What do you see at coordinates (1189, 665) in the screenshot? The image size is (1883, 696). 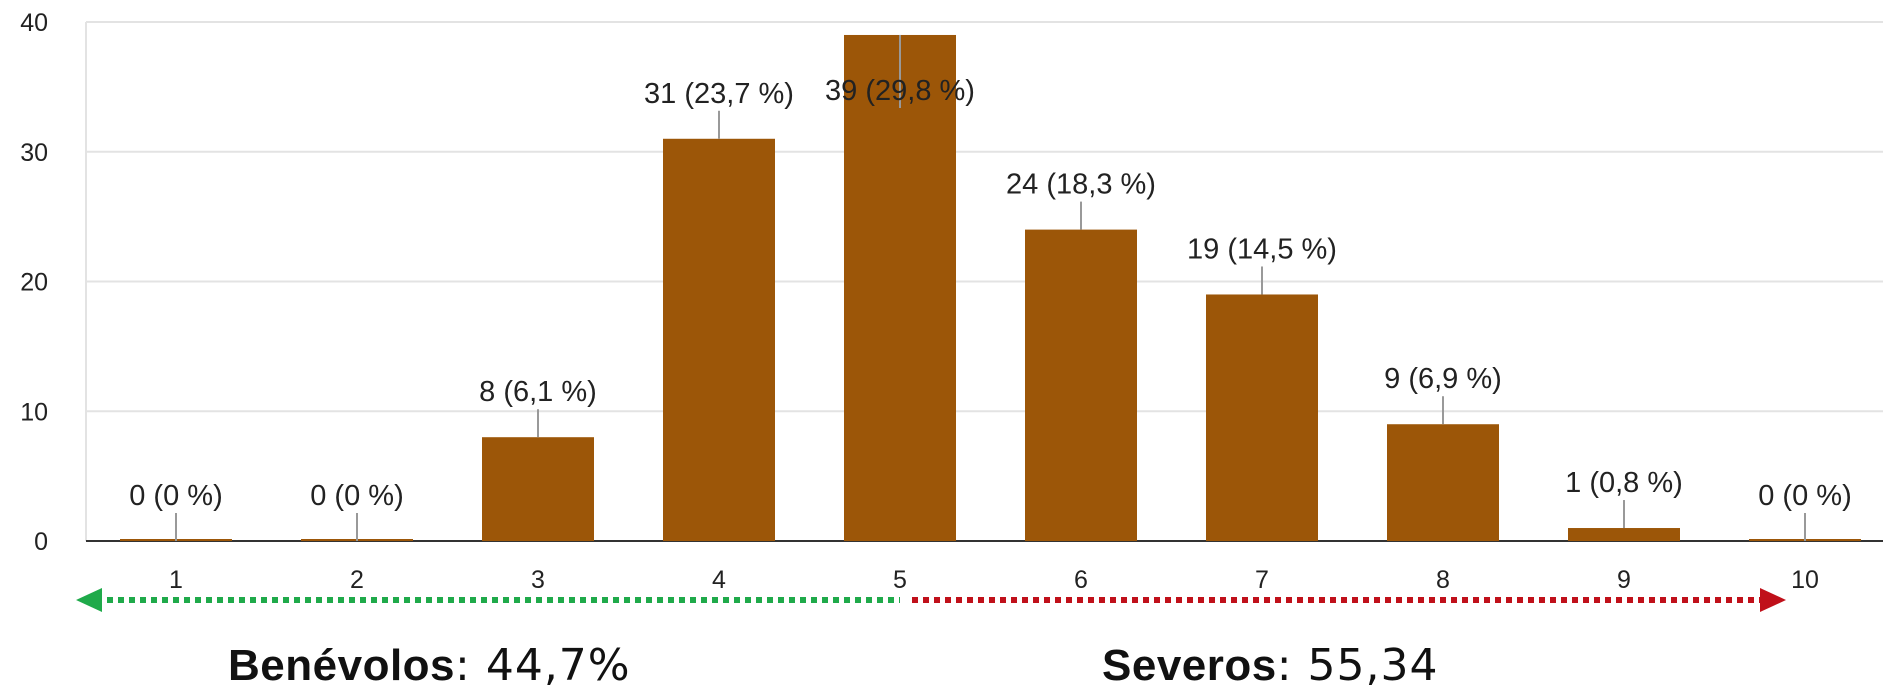 I see `severos-label: Severos` at bounding box center [1189, 665].